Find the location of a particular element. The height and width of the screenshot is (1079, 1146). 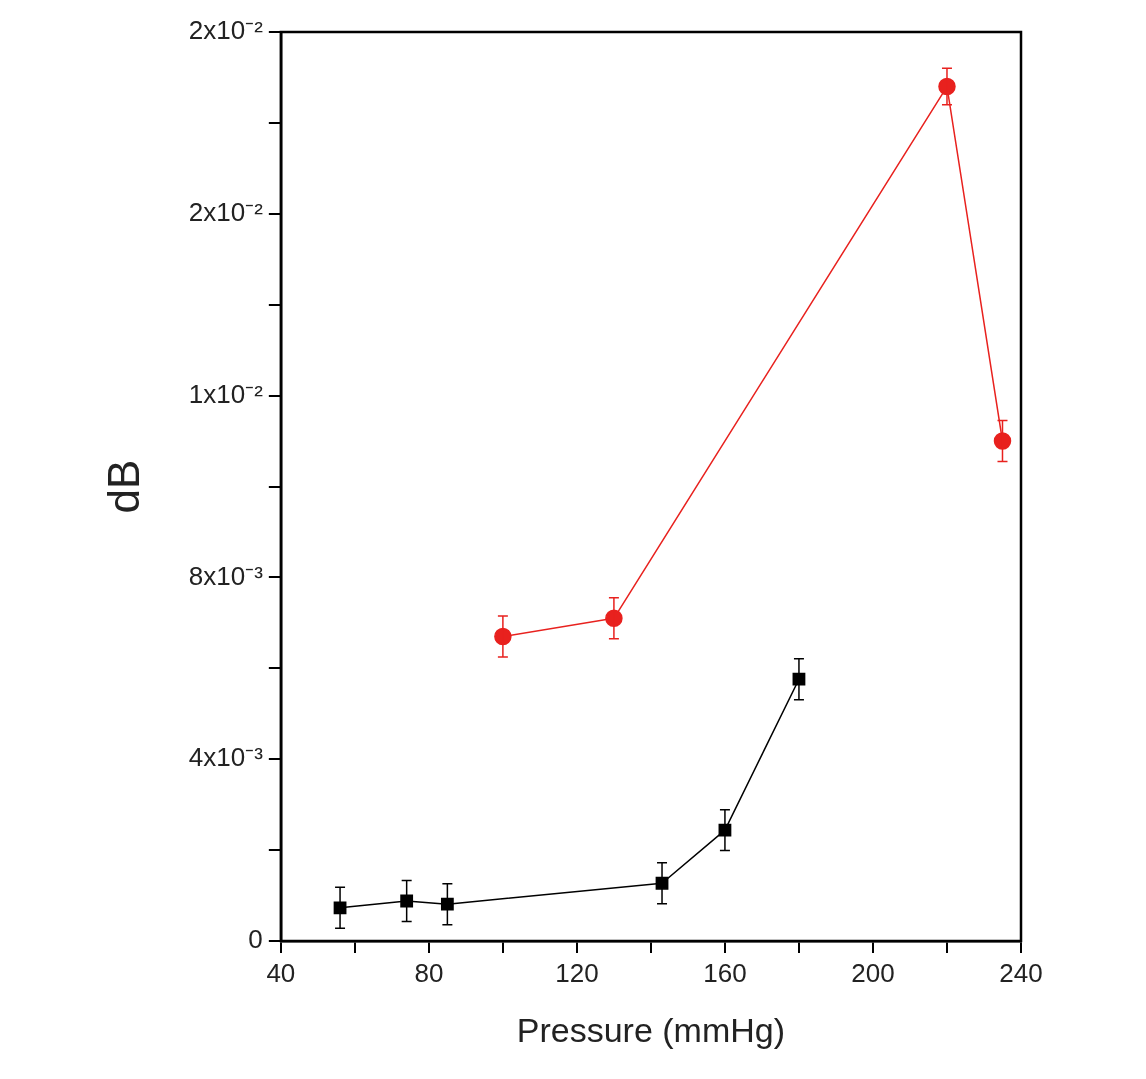

x-tick-label: 160 is located at coordinates (725, 972).